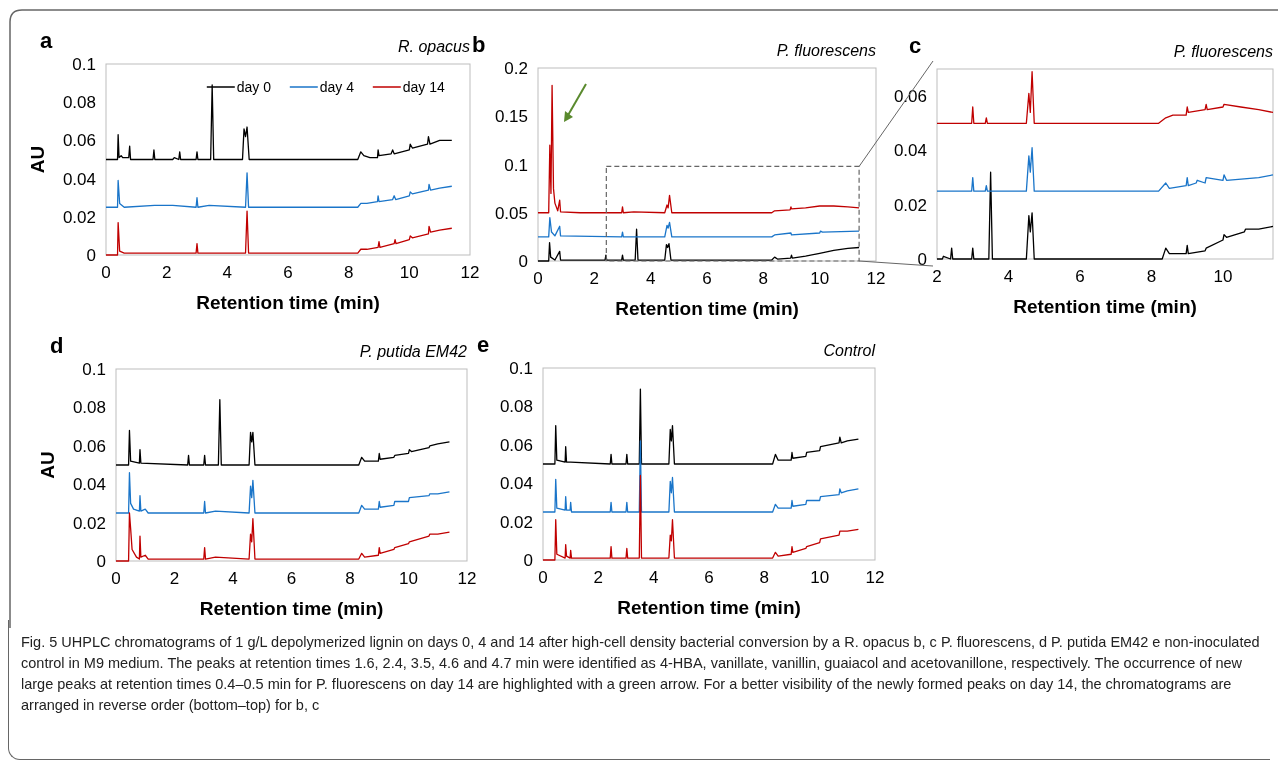 This screenshot has height=772, width=1285. I want to click on legend-label: day 0, so click(254, 87).